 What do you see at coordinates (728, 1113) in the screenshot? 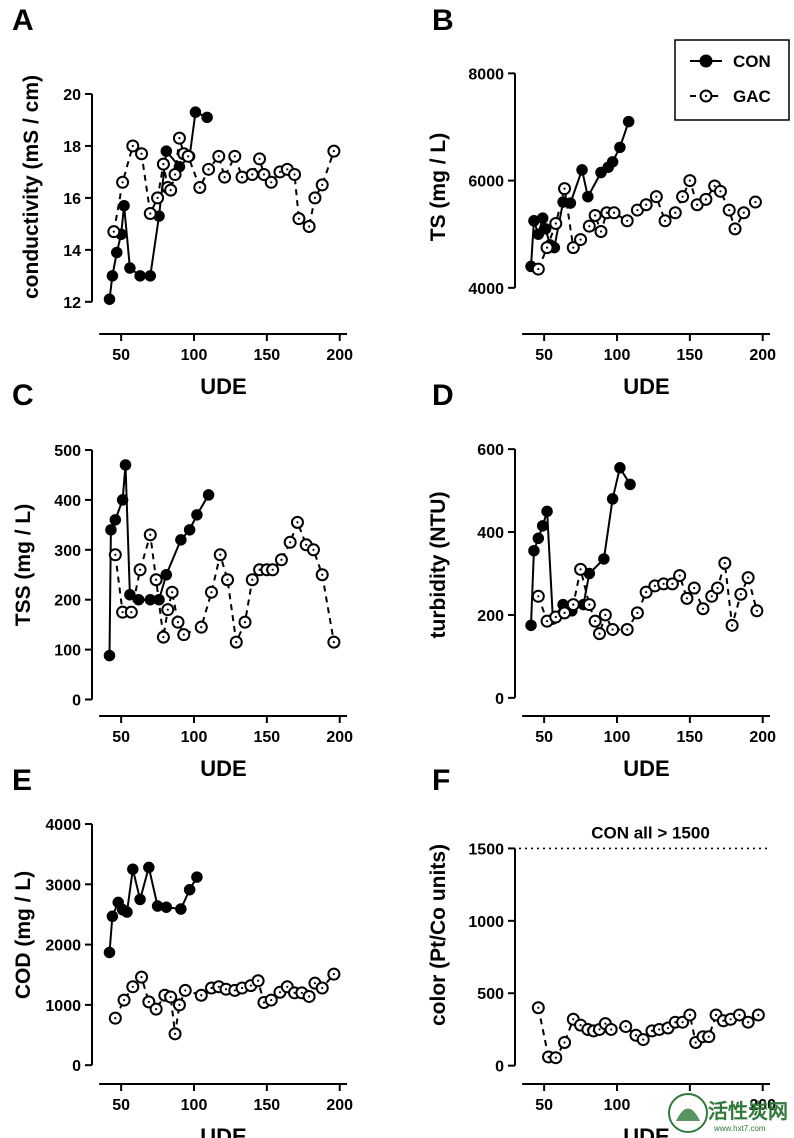
I see `watermark: 活性炭网 www.hxt7.com` at bounding box center [728, 1113].